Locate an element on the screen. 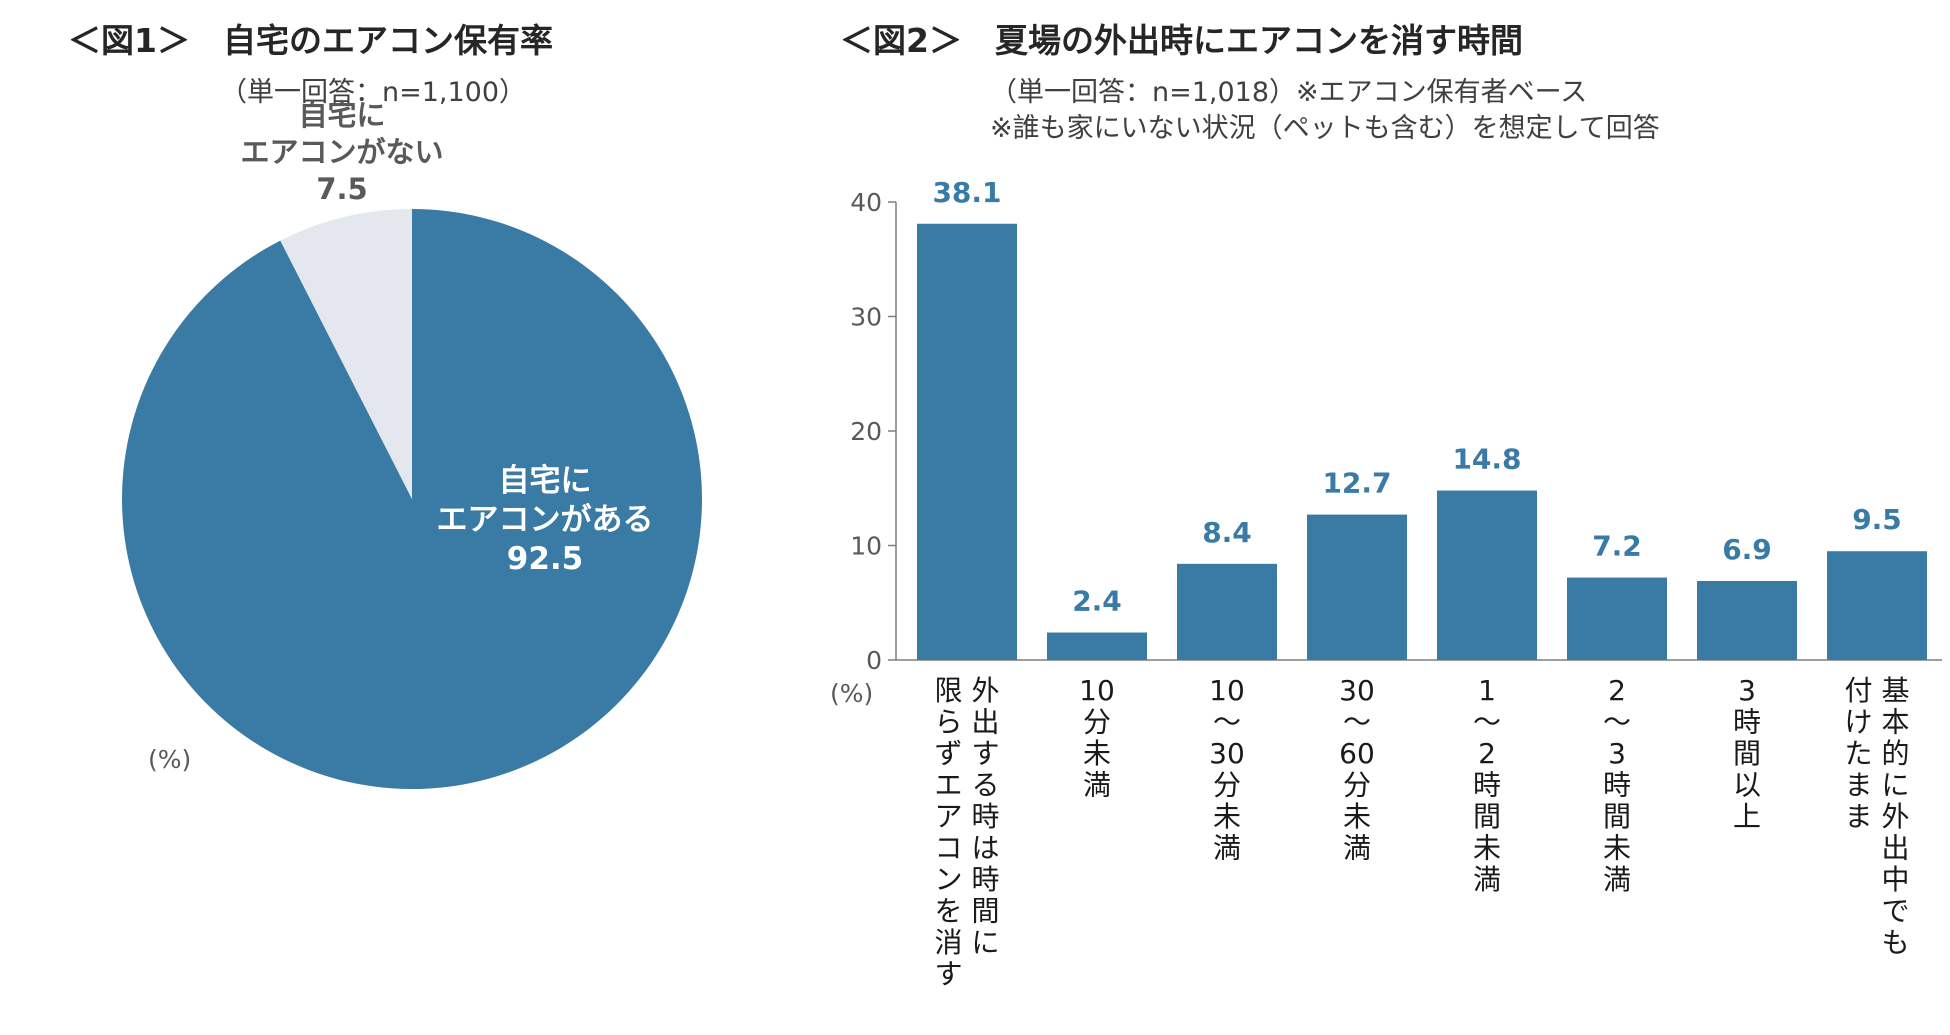  pie-category-label: エアコンがない is located at coordinates (341, 152).